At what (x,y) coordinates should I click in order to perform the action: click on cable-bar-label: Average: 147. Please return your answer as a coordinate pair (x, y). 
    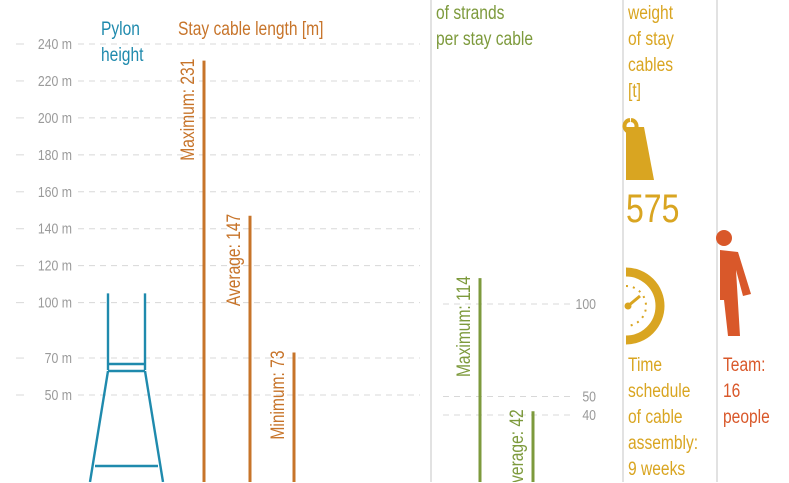
    Looking at the image, I should click on (234, 260).